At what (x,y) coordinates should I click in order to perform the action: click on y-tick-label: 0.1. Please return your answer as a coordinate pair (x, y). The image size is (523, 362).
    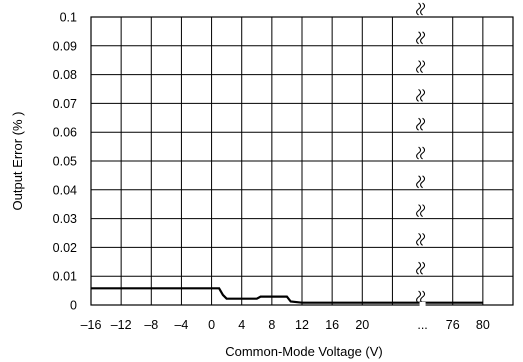
    Looking at the image, I should click on (68, 18).